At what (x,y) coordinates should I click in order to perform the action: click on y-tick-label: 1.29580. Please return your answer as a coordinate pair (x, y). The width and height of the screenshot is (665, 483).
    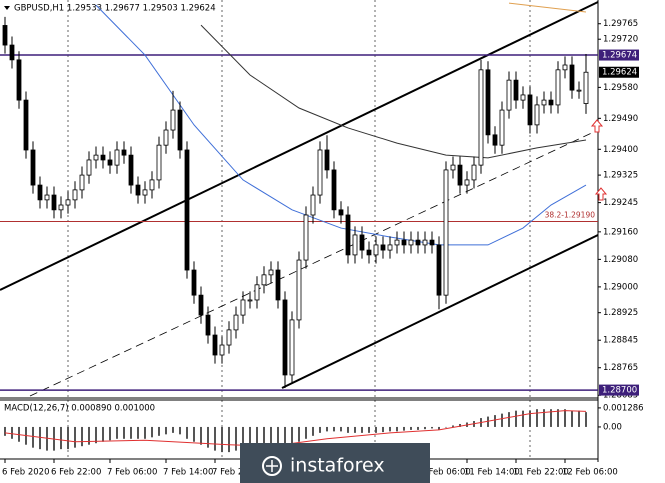
    Looking at the image, I should click on (620, 88).